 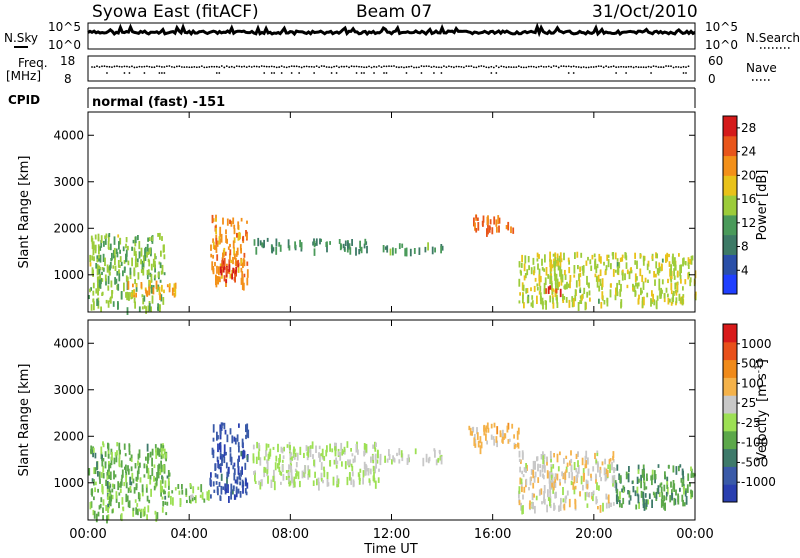 What do you see at coordinates (68, 228) in the screenshot?
I see `y-tick-label: 2000` at bounding box center [68, 228].